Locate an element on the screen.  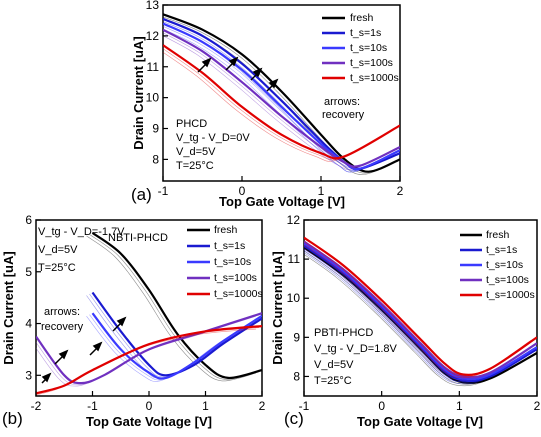
panel-c-y-tick-label: 10 is located at coordinates (294, 298).